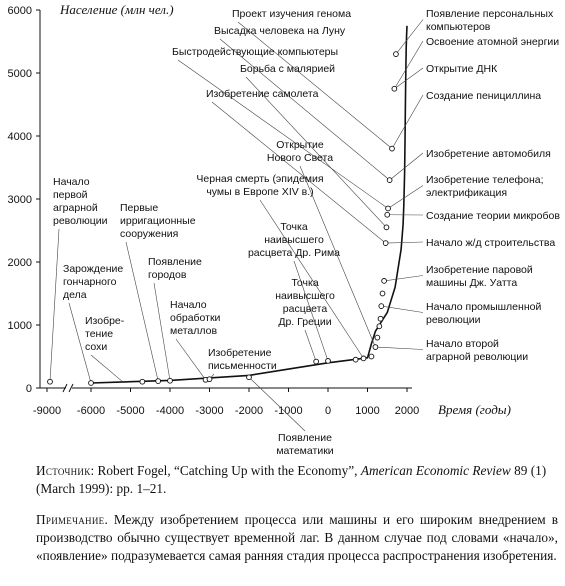 The image size is (565, 586). I want to click on annotation-label: Точка наивысшего расцвета Др. Греции, so click(305, 302).